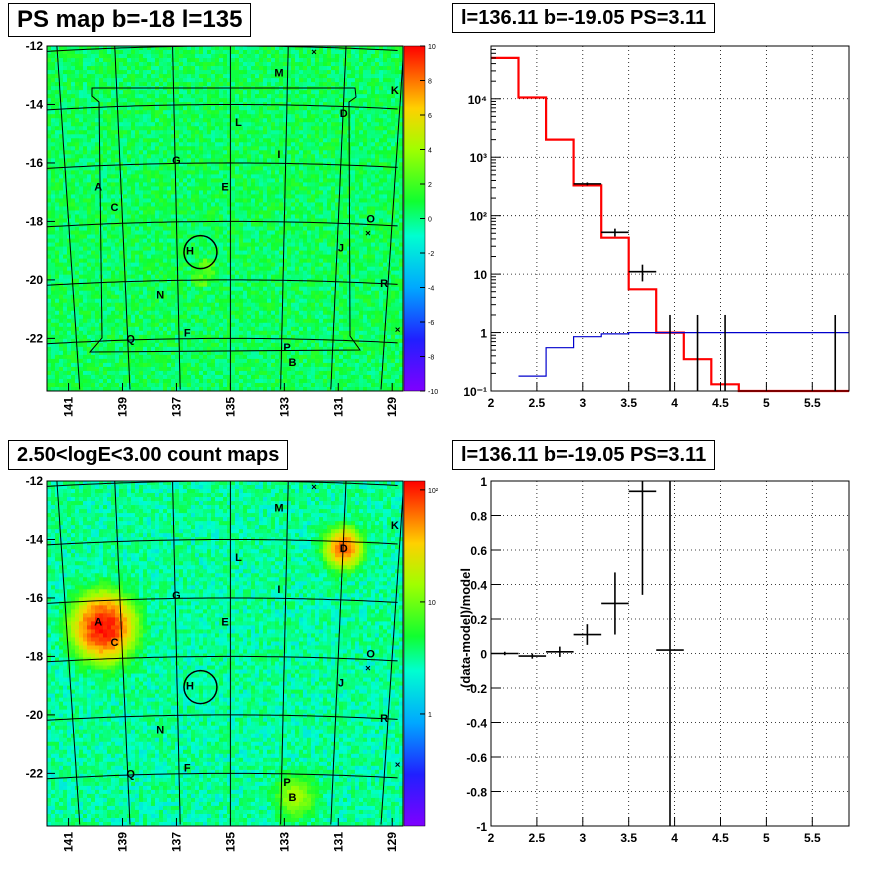 Image resolution: width=896 pixels, height=872 pixels. Describe the element at coordinates (476, 758) in the screenshot. I see `y-tick-label: -0.6` at that location.